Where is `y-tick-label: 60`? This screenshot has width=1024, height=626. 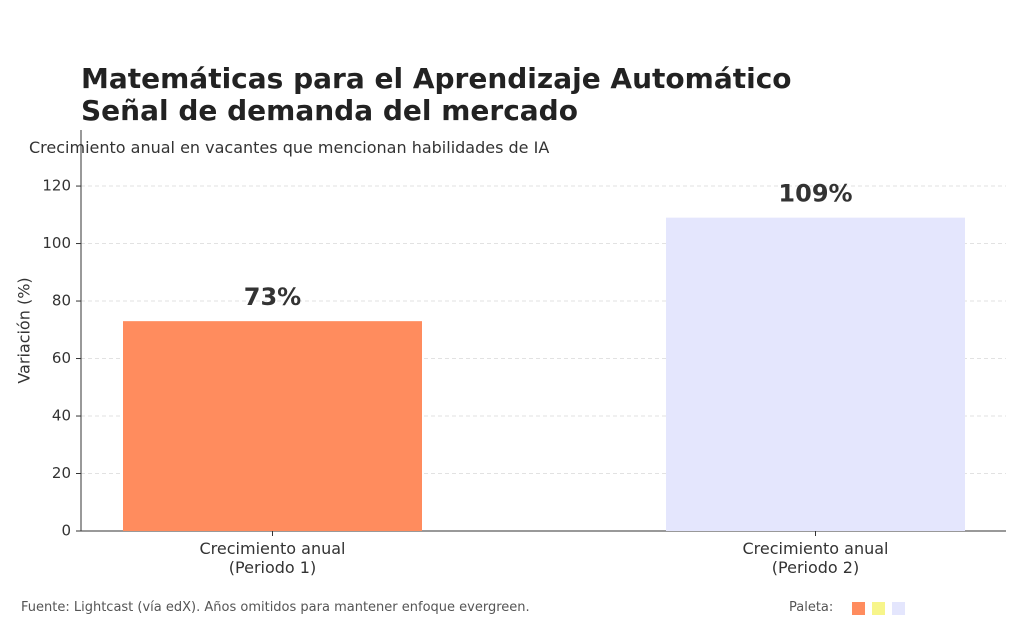
y-tick-label: 60 is located at coordinates (61, 358).